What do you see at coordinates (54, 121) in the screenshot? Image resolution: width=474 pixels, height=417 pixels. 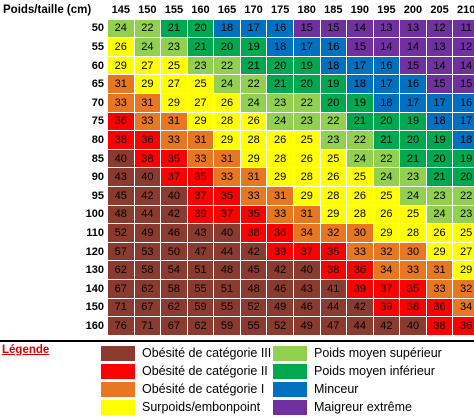 I see `weight-label: 75` at bounding box center [54, 121].